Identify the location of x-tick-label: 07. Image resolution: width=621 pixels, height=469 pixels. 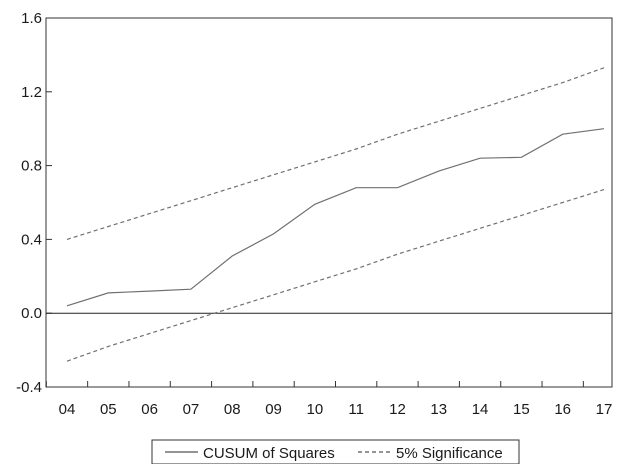
(191, 409).